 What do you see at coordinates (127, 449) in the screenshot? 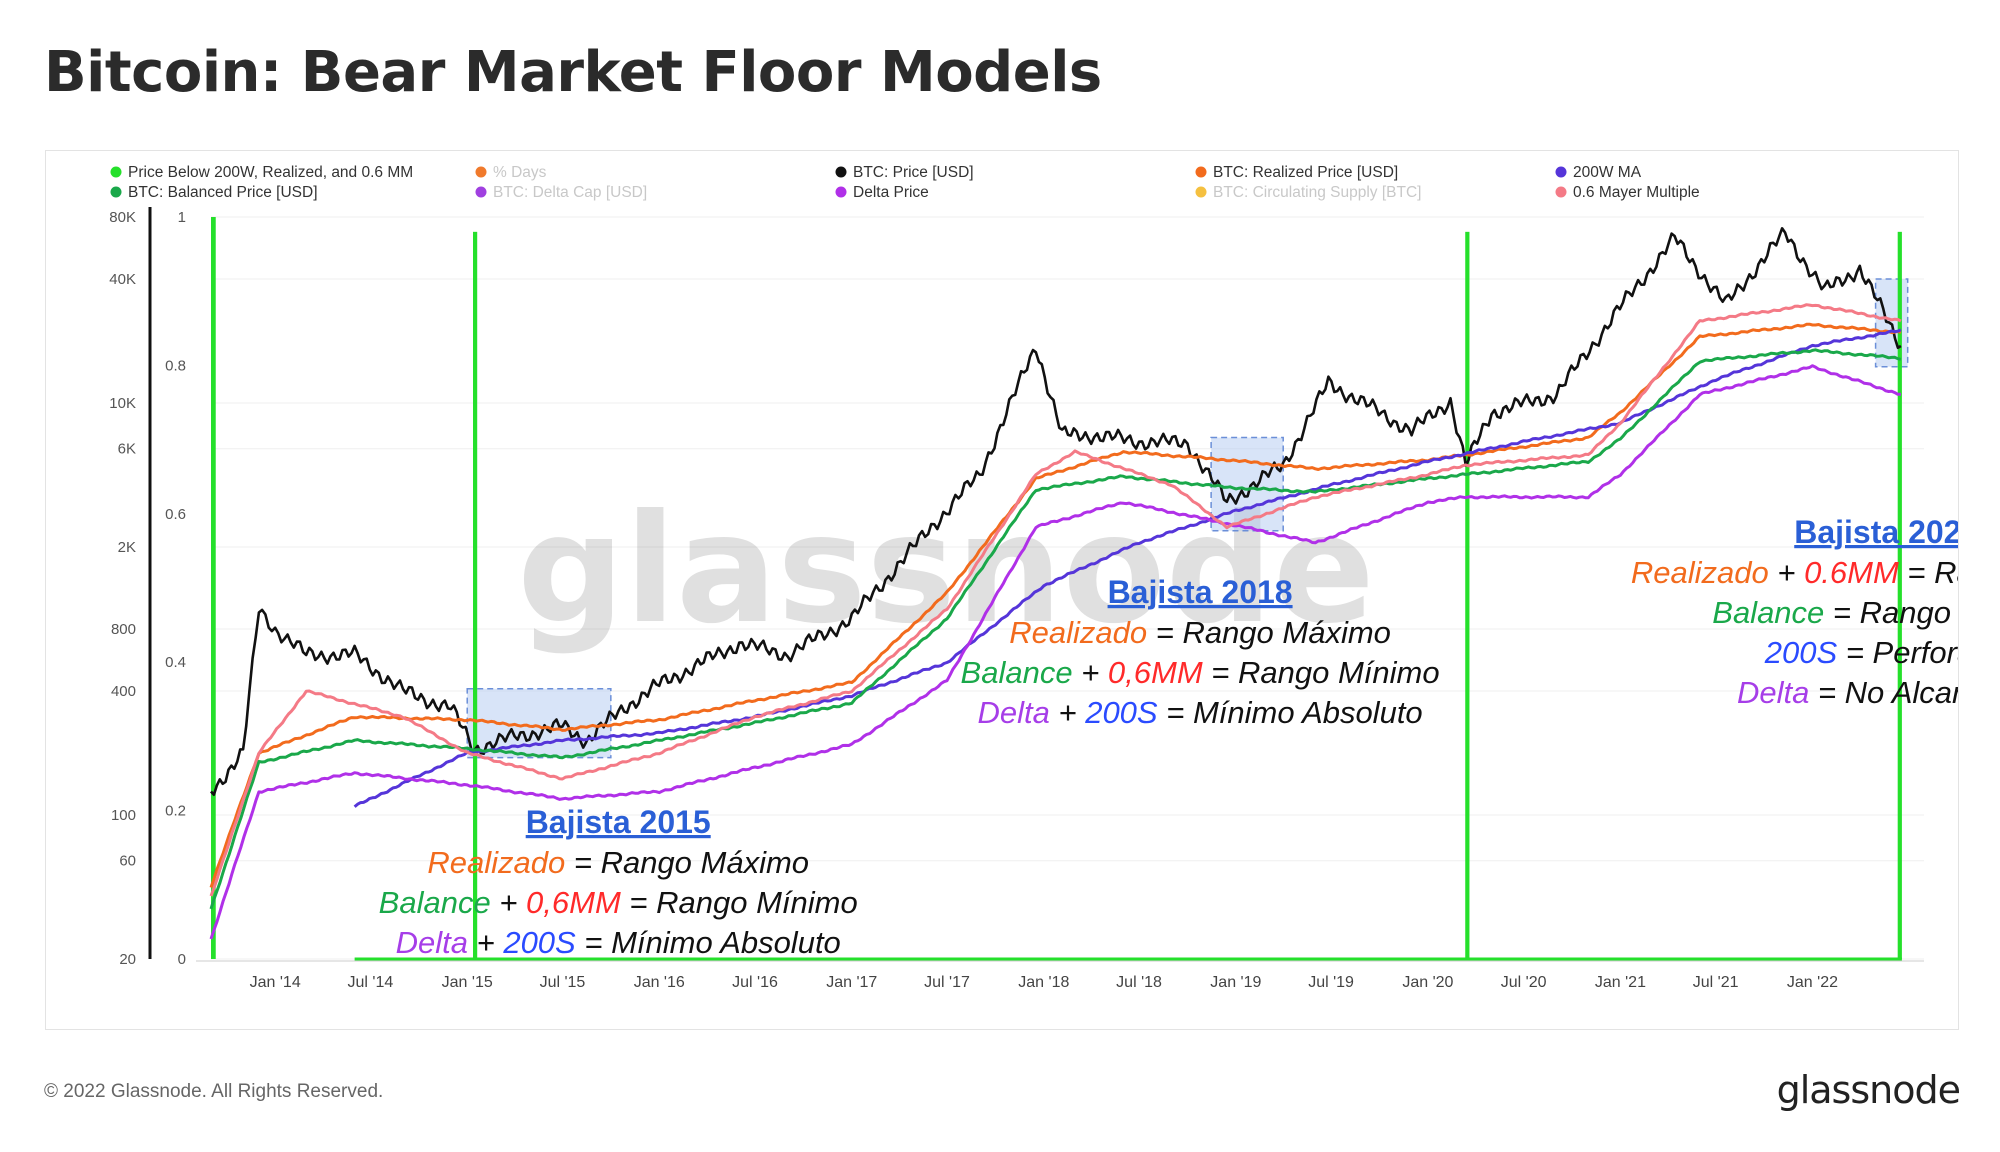
I see `y-left-tick-label: 6K` at bounding box center [127, 449].